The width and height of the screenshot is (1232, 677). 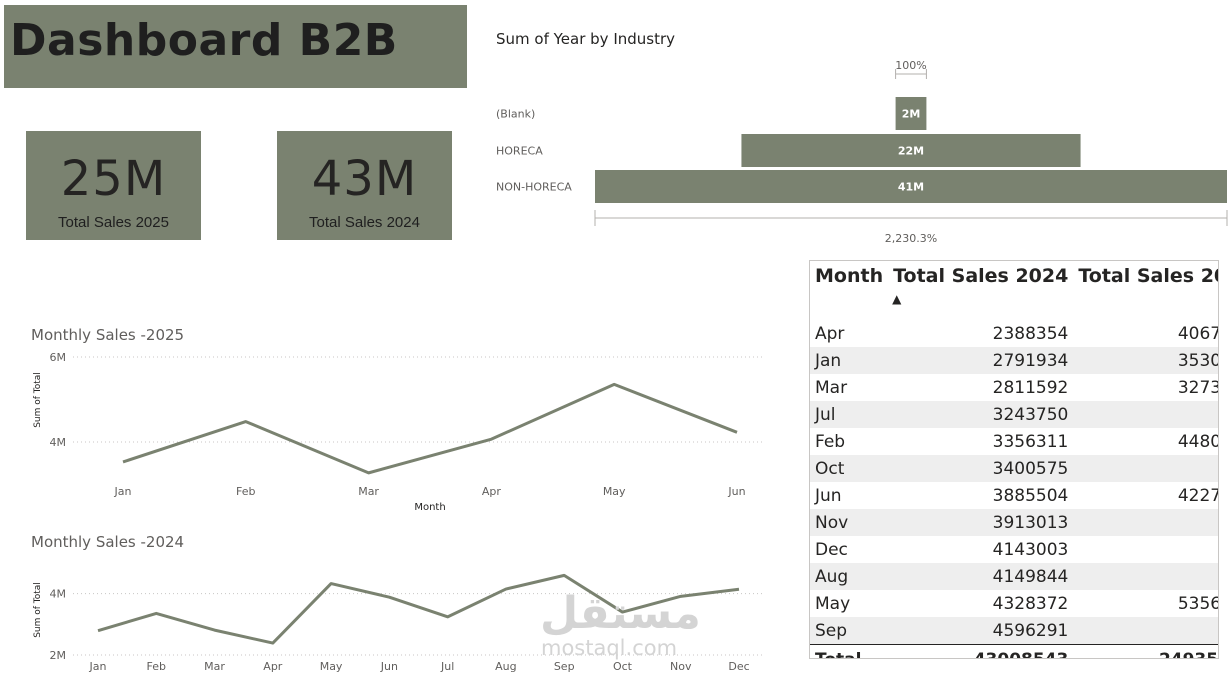 What do you see at coordinates (519, 151) in the screenshot?
I see `funnel-category-label: HORECA` at bounding box center [519, 151].